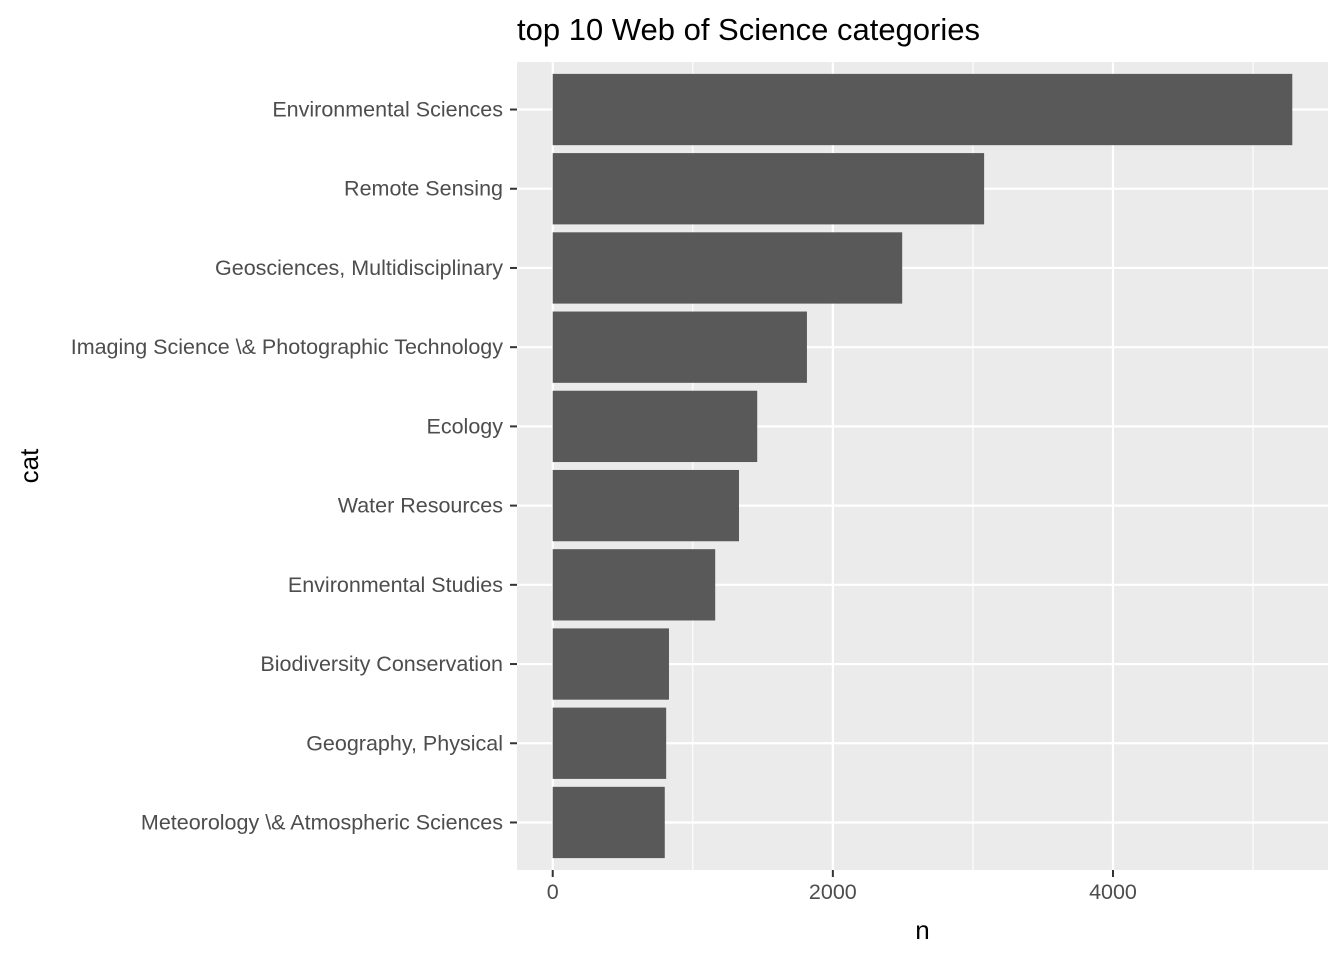 The image size is (1344, 965). What do you see at coordinates (404, 743) in the screenshot?
I see `y-tick-label: Geography, Physical` at bounding box center [404, 743].